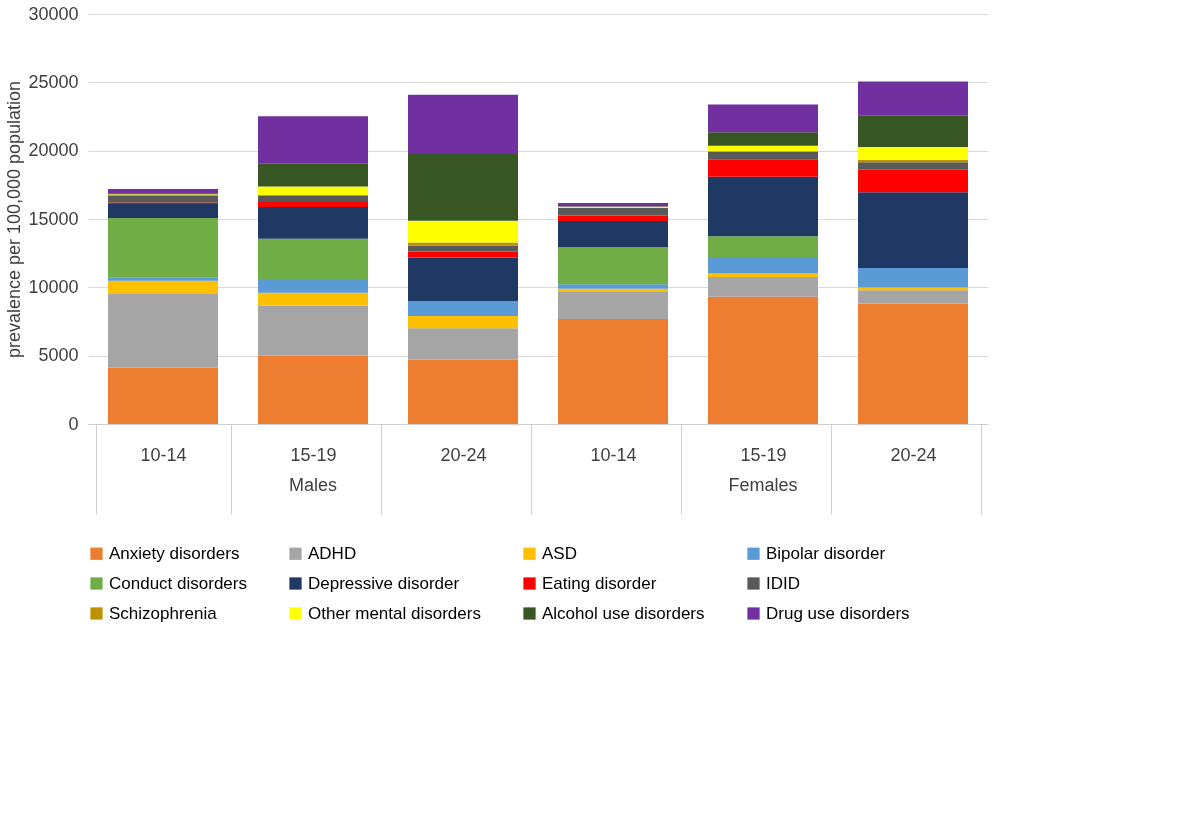 The width and height of the screenshot is (1196, 829). I want to click on legend-label: ADHD, so click(332, 553).